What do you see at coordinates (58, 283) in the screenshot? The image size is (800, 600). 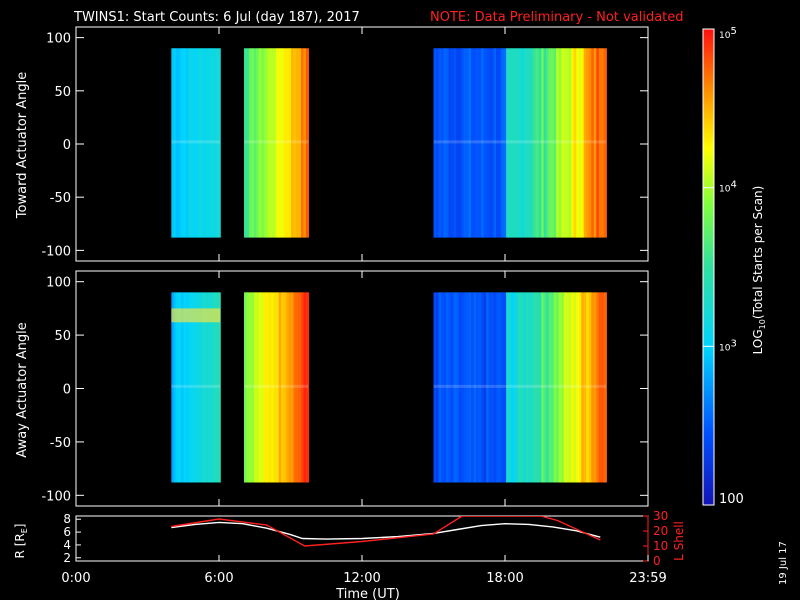 I see `y-tick-label-a: 100` at bounding box center [58, 283].